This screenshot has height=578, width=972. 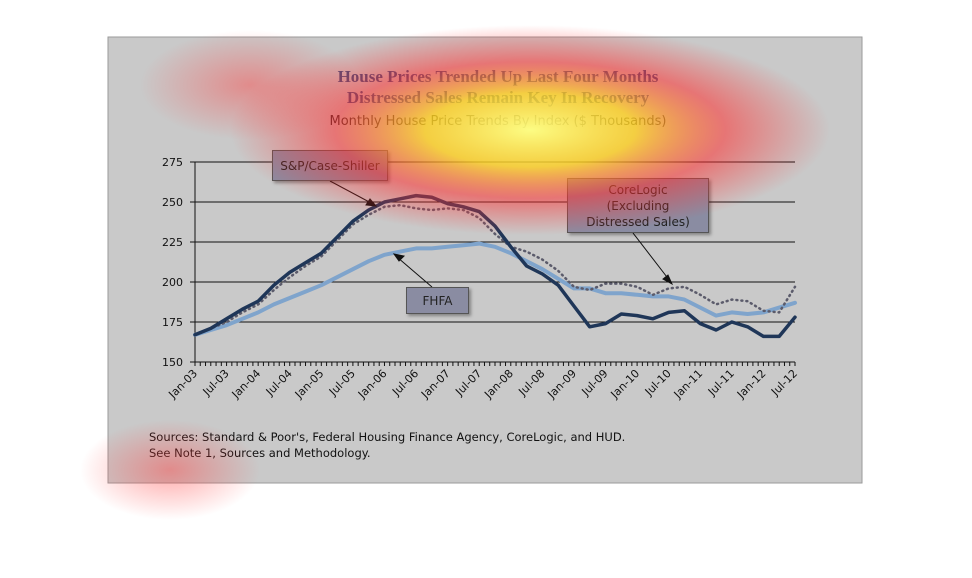 What do you see at coordinates (260, 453) in the screenshot?
I see `source-line: See Note 1, Sources and Methodology.` at bounding box center [260, 453].